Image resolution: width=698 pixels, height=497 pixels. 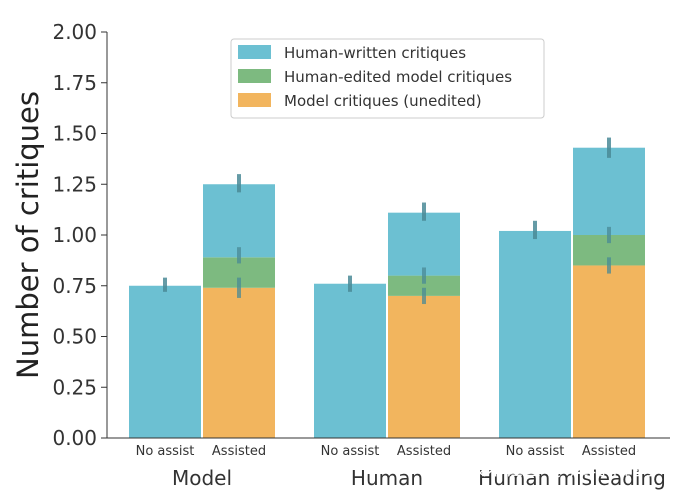 What do you see at coordinates (165, 451) in the screenshot?
I see `bar-label-0: No assist` at bounding box center [165, 451].